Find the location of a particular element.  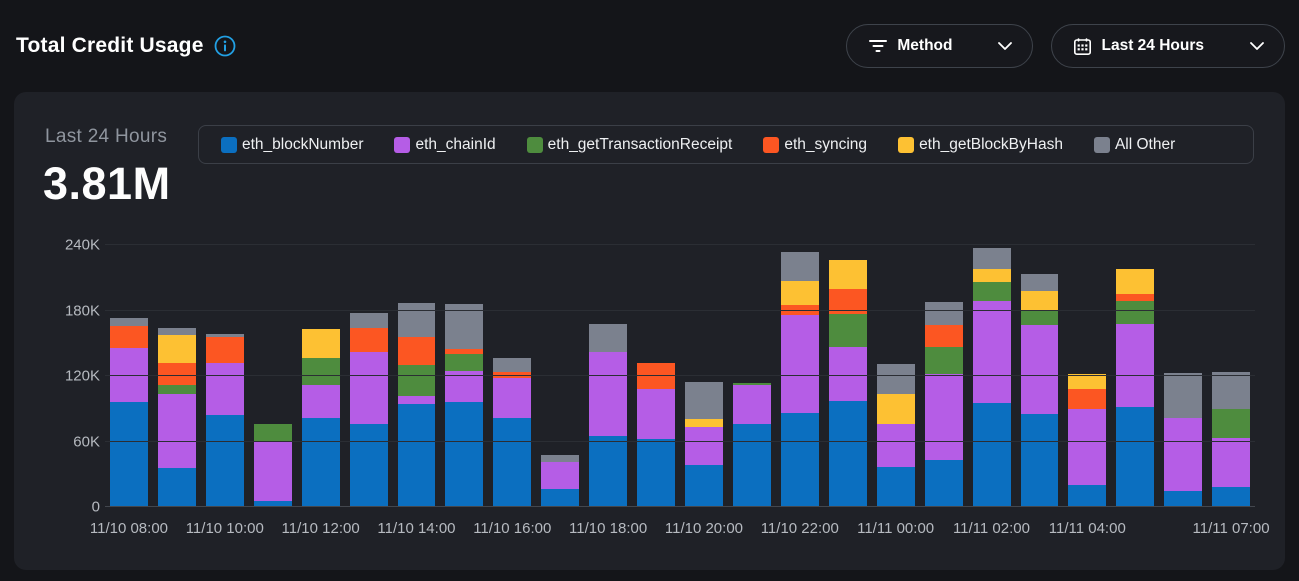

legend-item-eth_getBlockByHash: eth_getBlockByHash is located at coordinates (980, 145).